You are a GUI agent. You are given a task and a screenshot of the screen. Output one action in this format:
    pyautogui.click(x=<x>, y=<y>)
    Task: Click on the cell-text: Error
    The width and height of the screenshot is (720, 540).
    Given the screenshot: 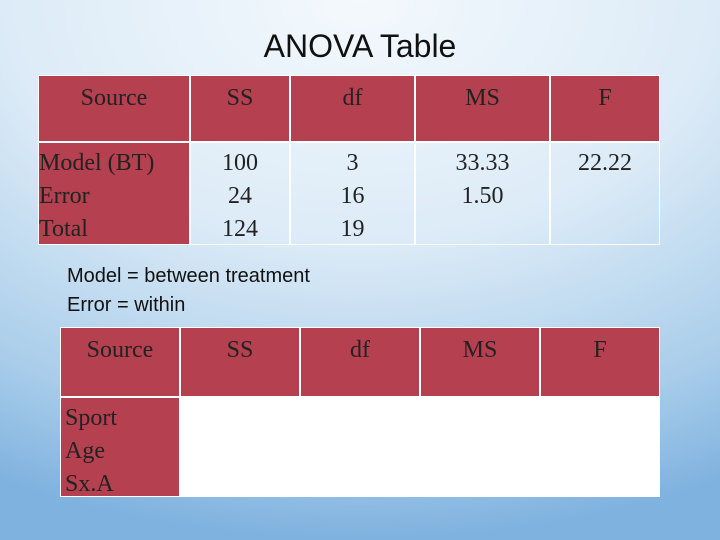 What is the action you would take?
    pyautogui.click(x=64, y=196)
    